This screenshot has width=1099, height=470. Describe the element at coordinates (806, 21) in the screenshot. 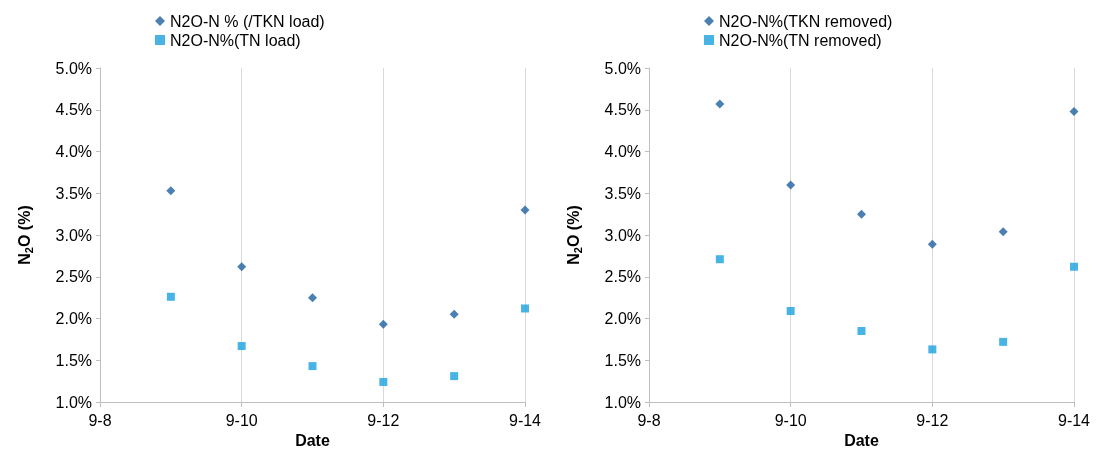

I see `legend-label: N2O-N%(TKN removed)` at that location.